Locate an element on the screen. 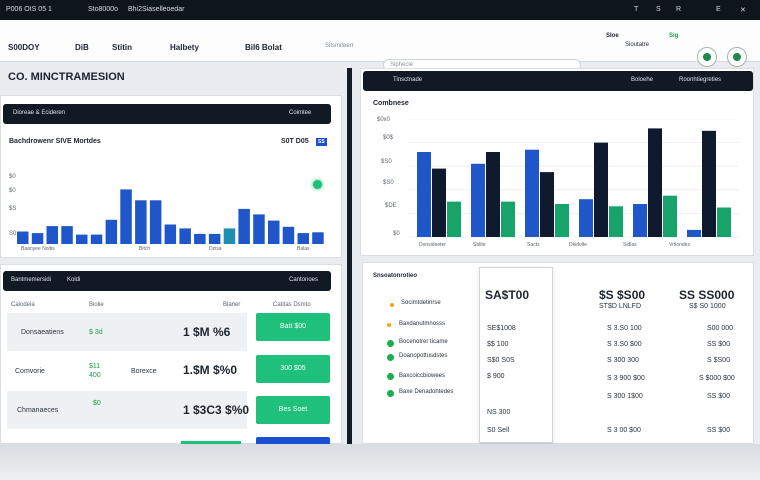  row-1-value: 1 $M %6 is located at coordinates (207, 332).